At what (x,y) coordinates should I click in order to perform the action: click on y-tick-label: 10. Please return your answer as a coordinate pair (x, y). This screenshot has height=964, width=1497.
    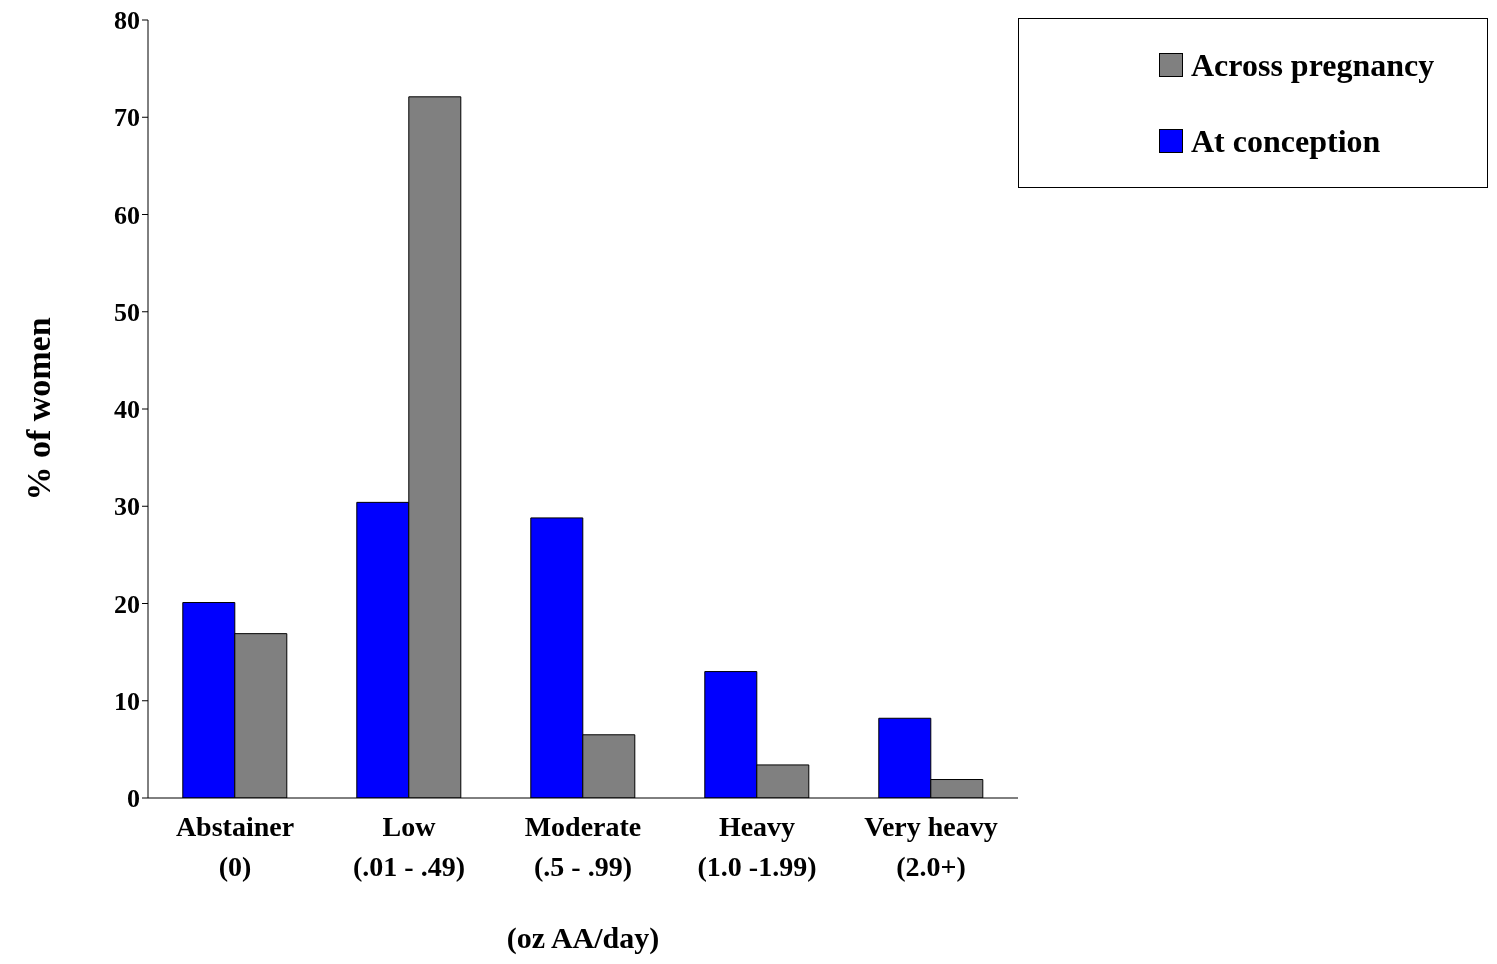
    Looking at the image, I should click on (127, 701).